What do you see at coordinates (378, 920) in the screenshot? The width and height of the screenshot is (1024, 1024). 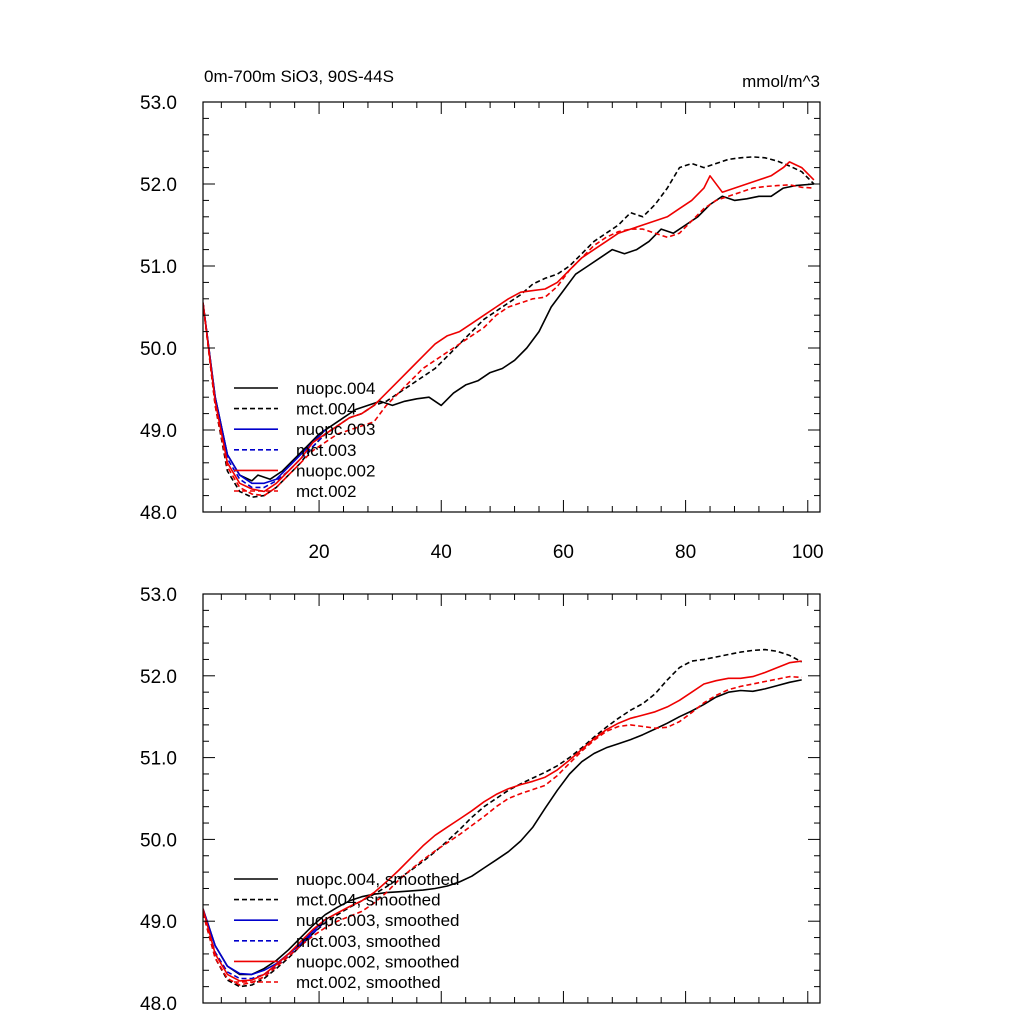 I see `legend-label: nuopc.003, smoothed` at bounding box center [378, 920].